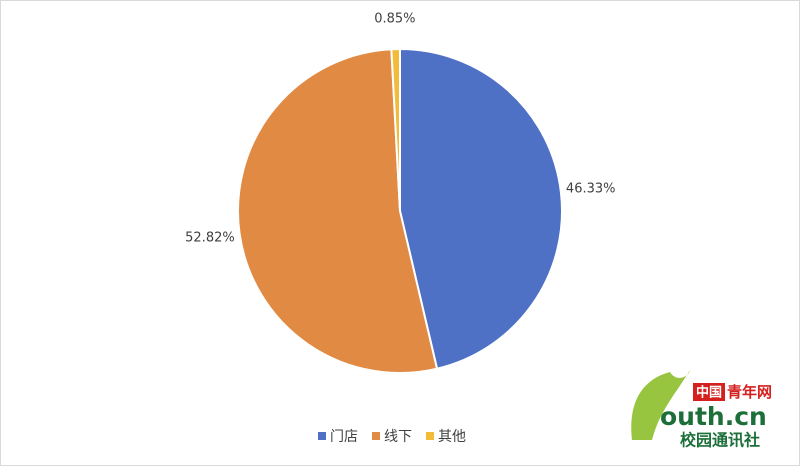 Image resolution: width=800 pixels, height=470 pixels. Describe the element at coordinates (749, 392) in the screenshot. I see `watermark-brand-rest: 青年网` at that location.